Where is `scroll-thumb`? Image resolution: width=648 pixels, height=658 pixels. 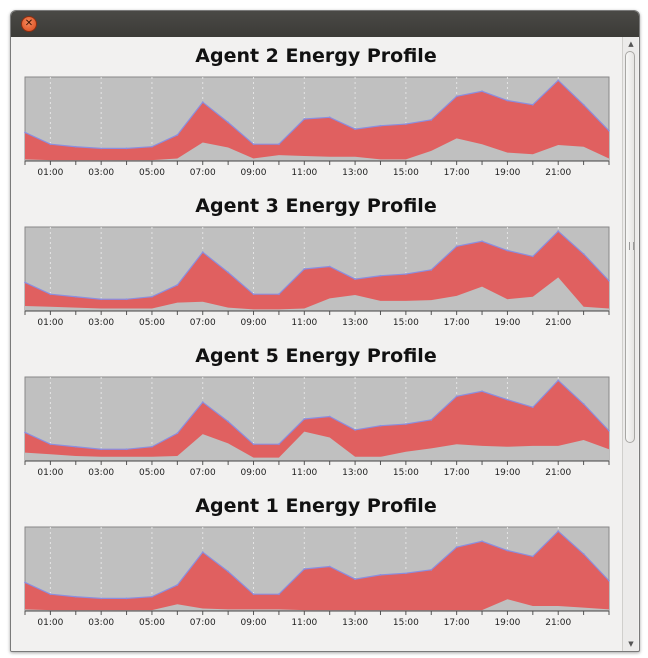 scroll-thumb is located at coordinates (630, 247).